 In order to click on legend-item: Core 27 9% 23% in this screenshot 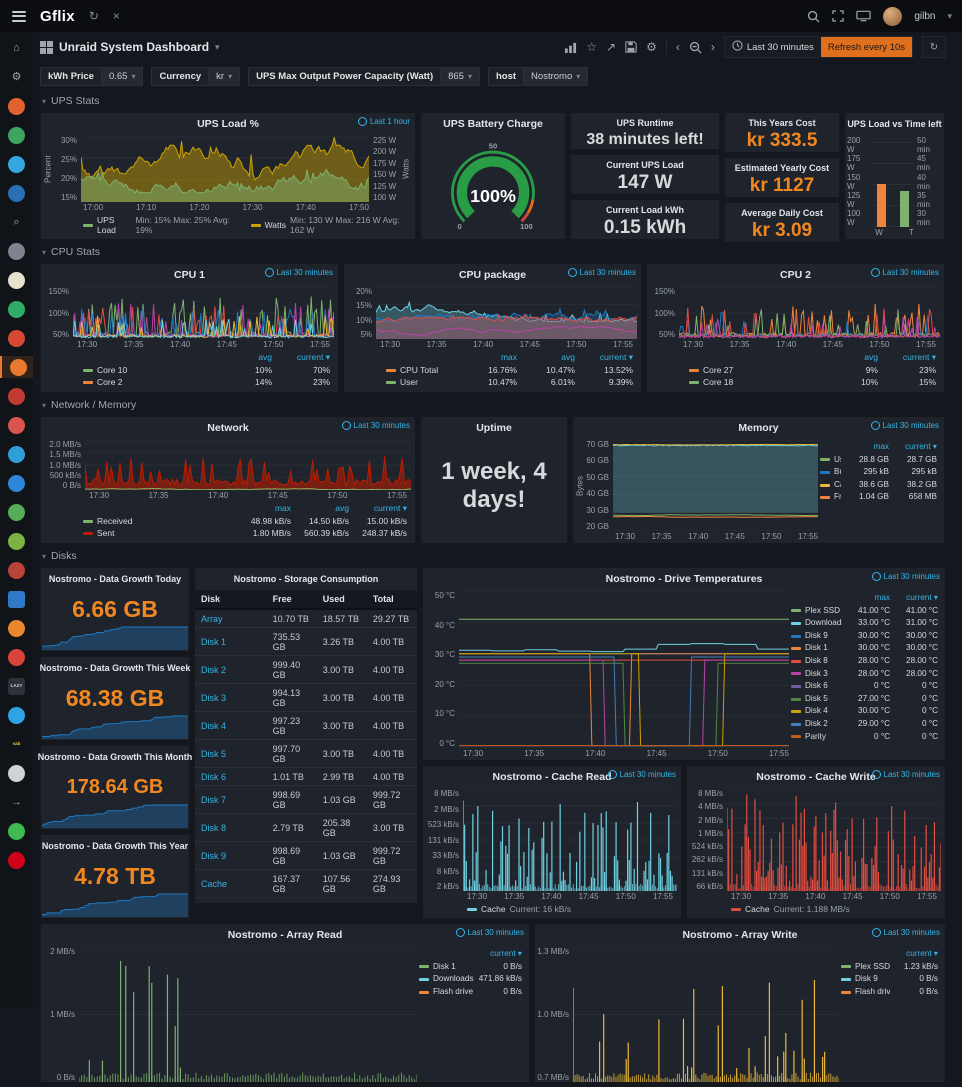, I will do `click(812, 370)`.